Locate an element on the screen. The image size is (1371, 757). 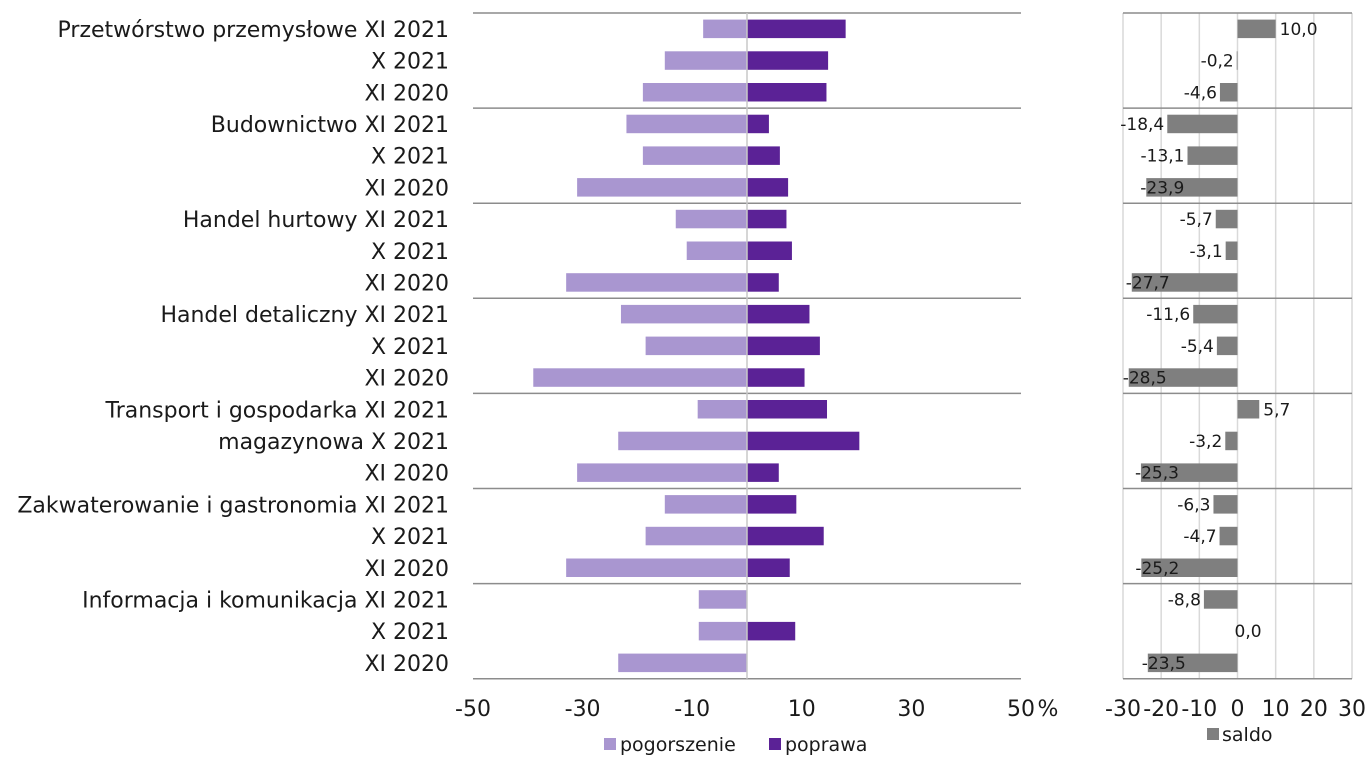
left-x-tick-label: -30 is located at coordinates (583, 709).